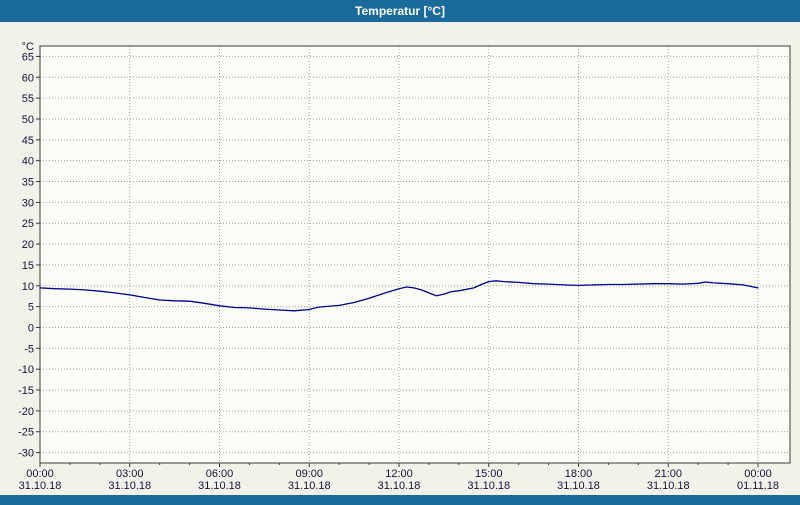  I want to click on y-tick-label: 45, so click(28, 141).